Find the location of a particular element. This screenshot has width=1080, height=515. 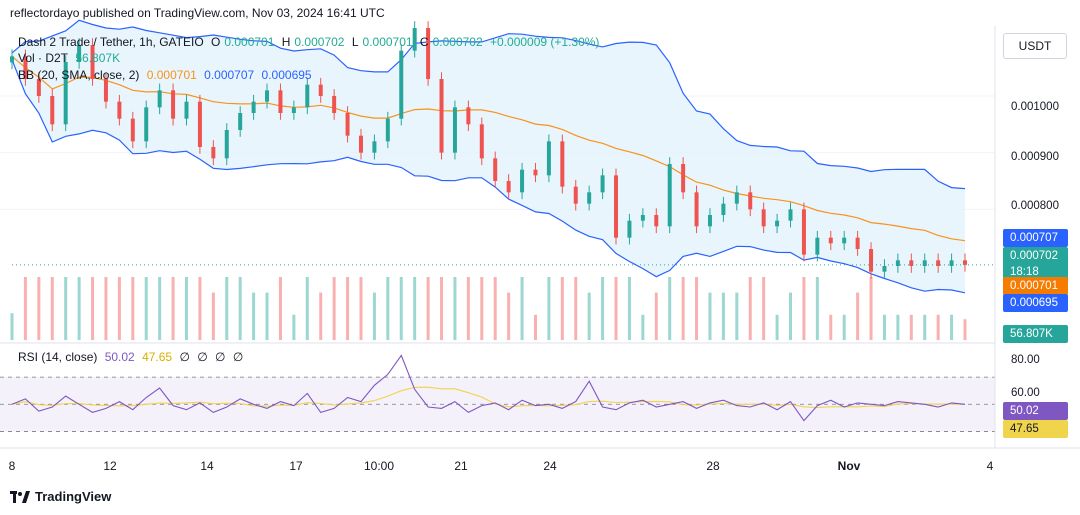

open-value: 0.000701 is located at coordinates (249, 42).